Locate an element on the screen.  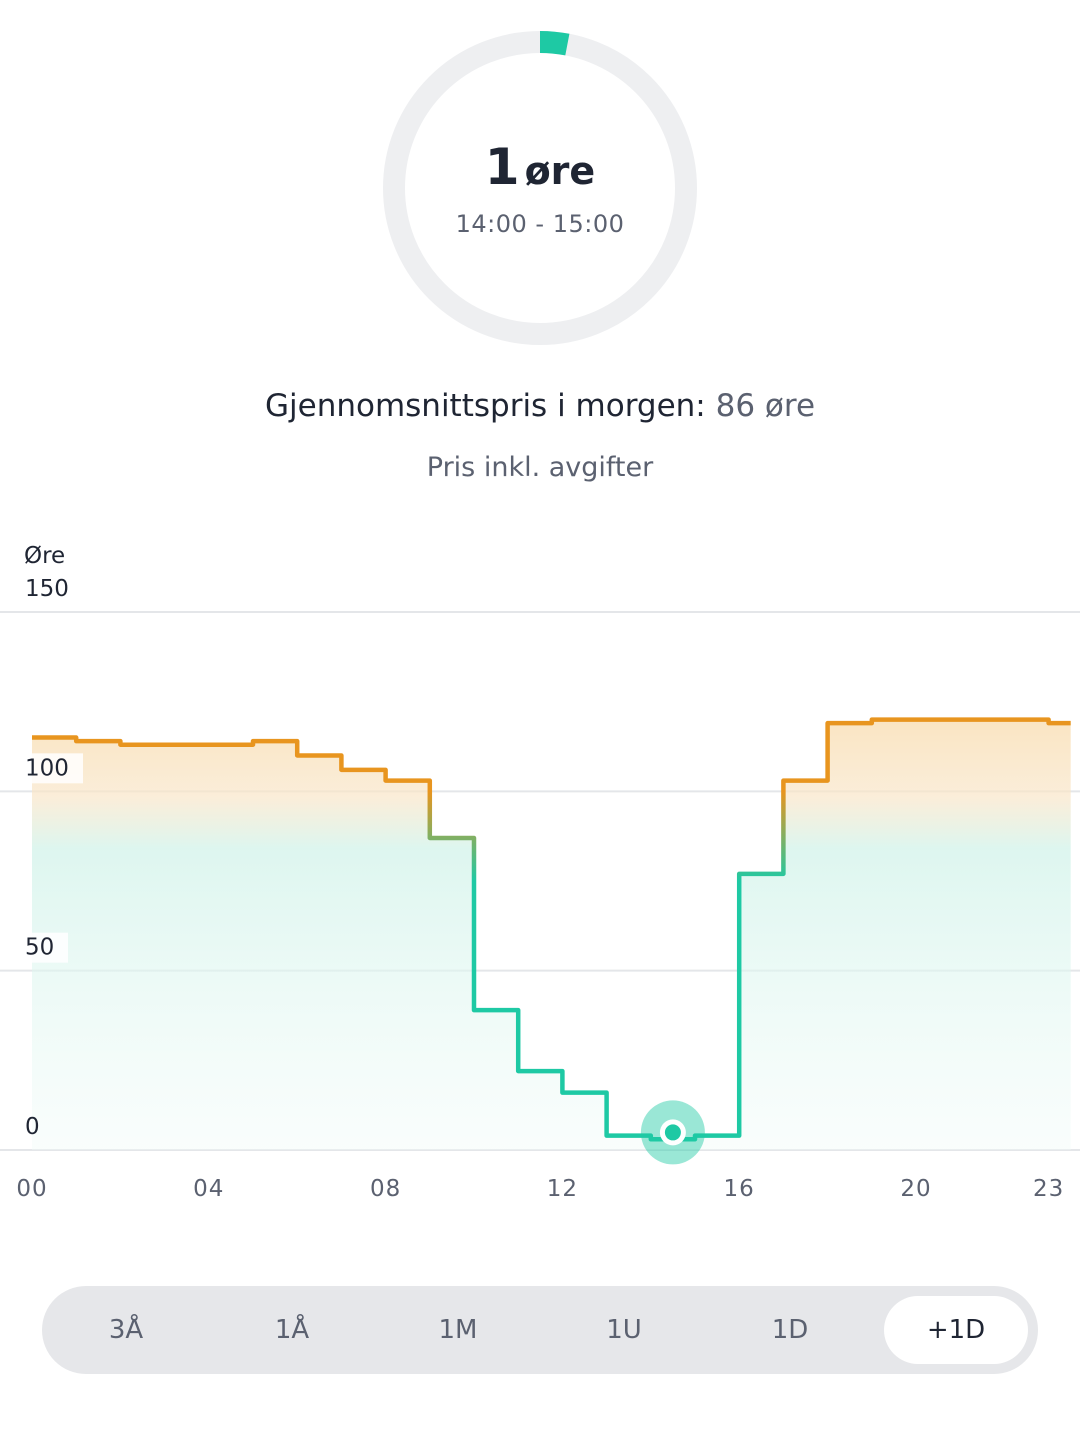
range-option-0: 3Å is located at coordinates (126, 1330).